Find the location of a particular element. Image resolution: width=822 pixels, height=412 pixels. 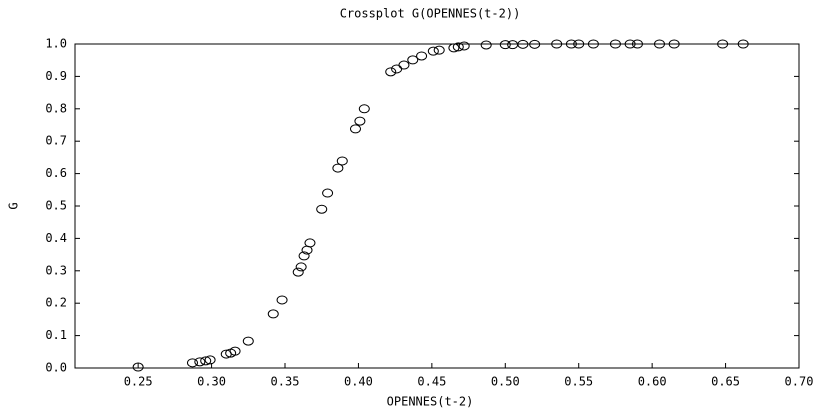

x-tick-label: 0.50 is located at coordinates (505, 382).